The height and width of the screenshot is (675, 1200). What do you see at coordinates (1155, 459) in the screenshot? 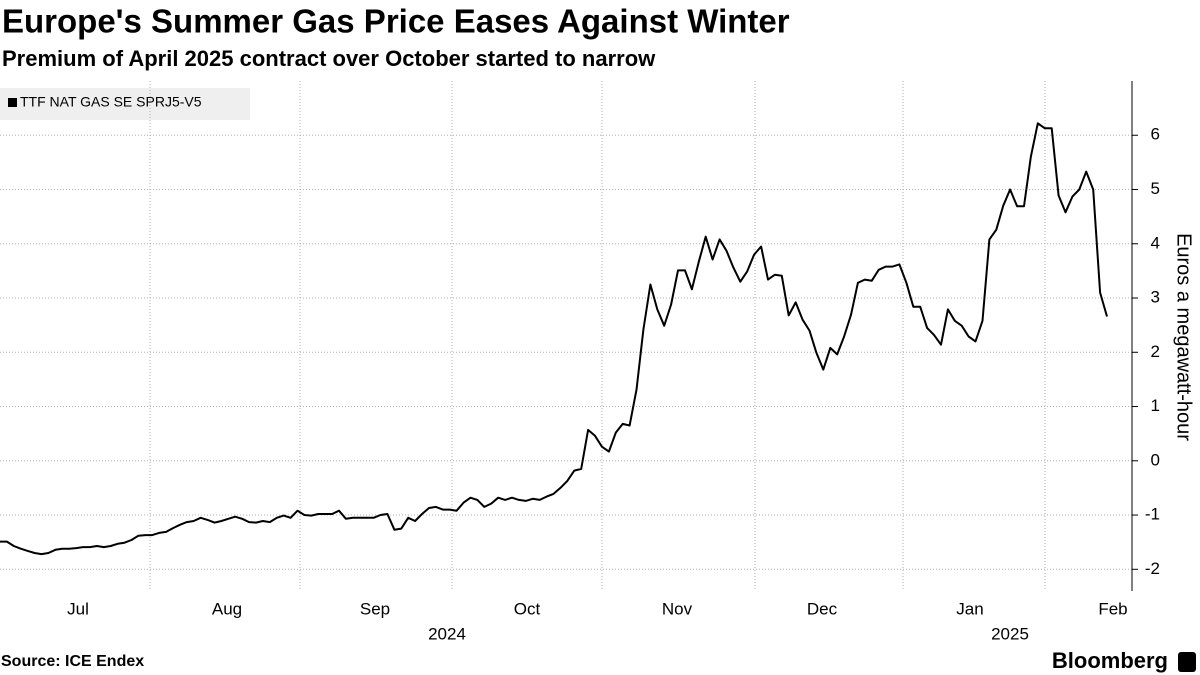
I see `y-tick-label: 0` at bounding box center [1155, 459].